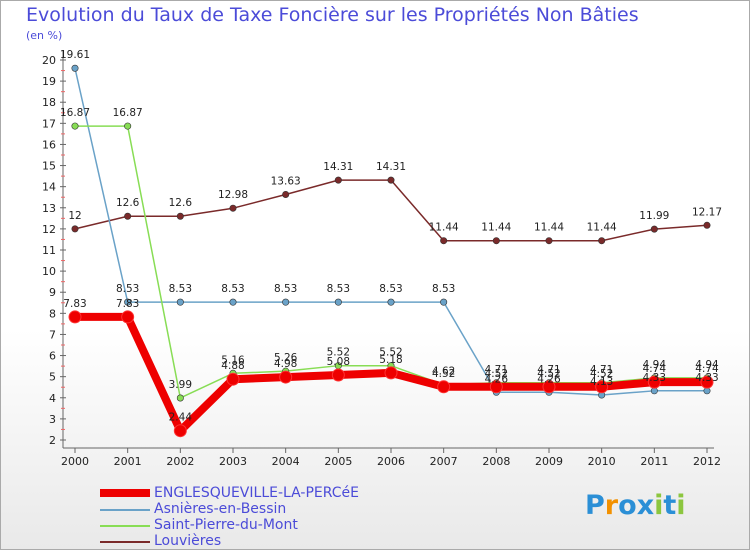  I want to click on x-tick-label: 2004, so click(286, 461).